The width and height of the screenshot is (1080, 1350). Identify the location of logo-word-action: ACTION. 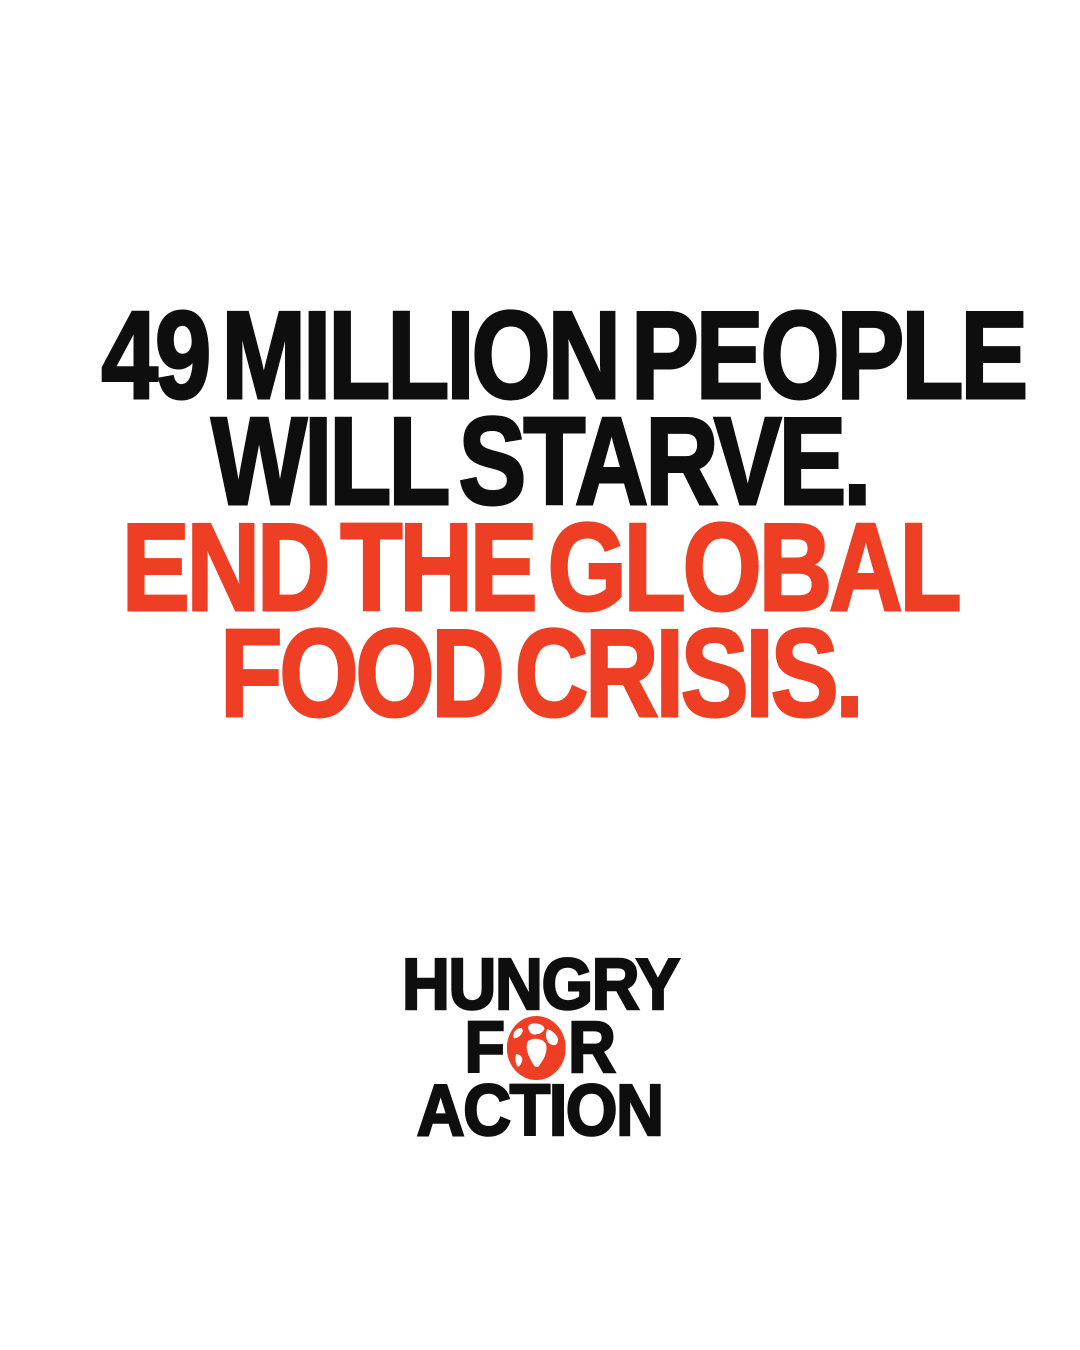
(540, 1111).